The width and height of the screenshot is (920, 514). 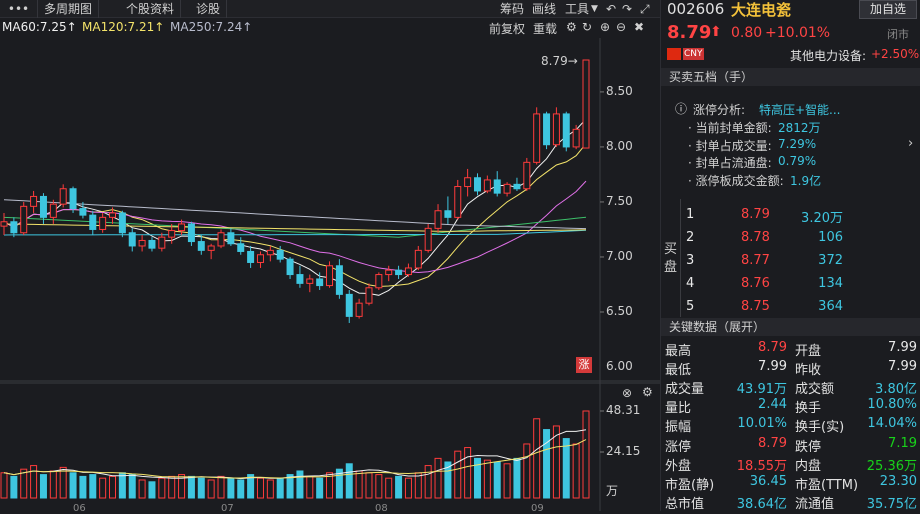 What do you see at coordinates (797, 161) in the screenshot?
I see `limitup-info-value: 0.79%` at bounding box center [797, 161].